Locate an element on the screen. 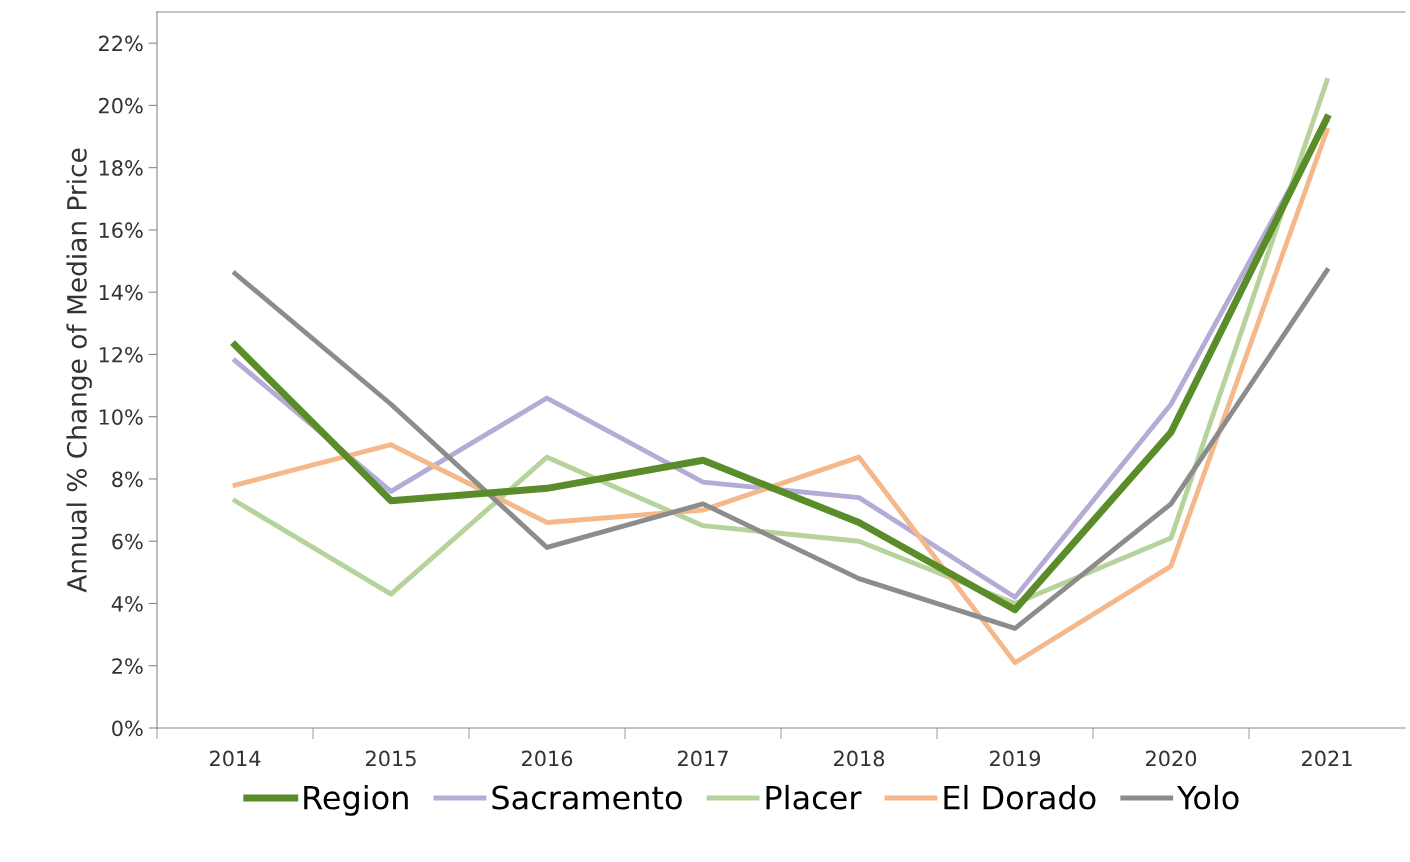  y-tick-label: 10% is located at coordinates (121, 417).